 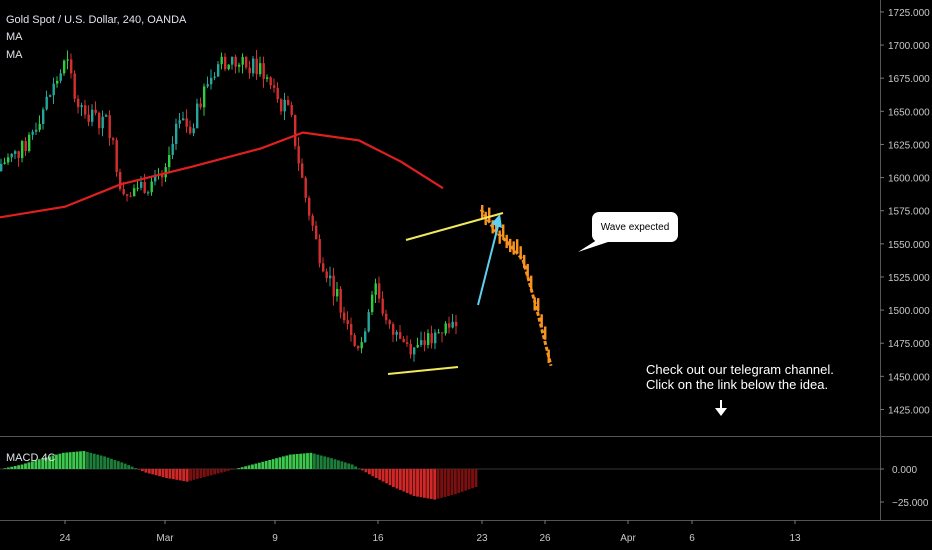 I want to click on indicator-ma-1: MA, so click(x=14, y=37).